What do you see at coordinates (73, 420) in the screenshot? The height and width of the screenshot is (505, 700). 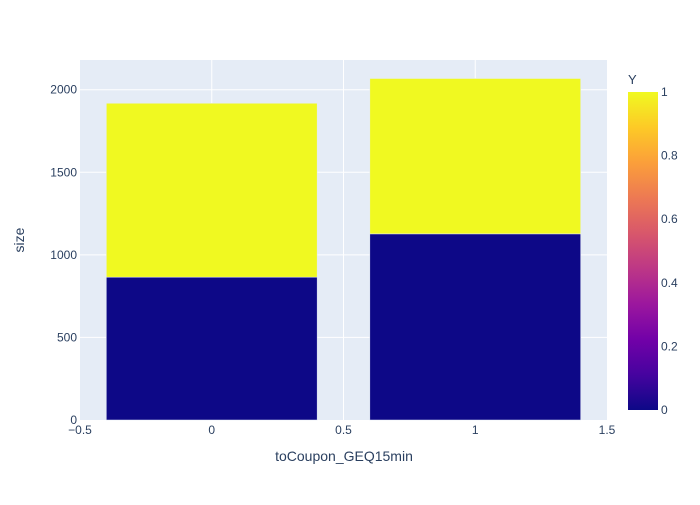 I see `y-tick-label: 0` at bounding box center [73, 420].